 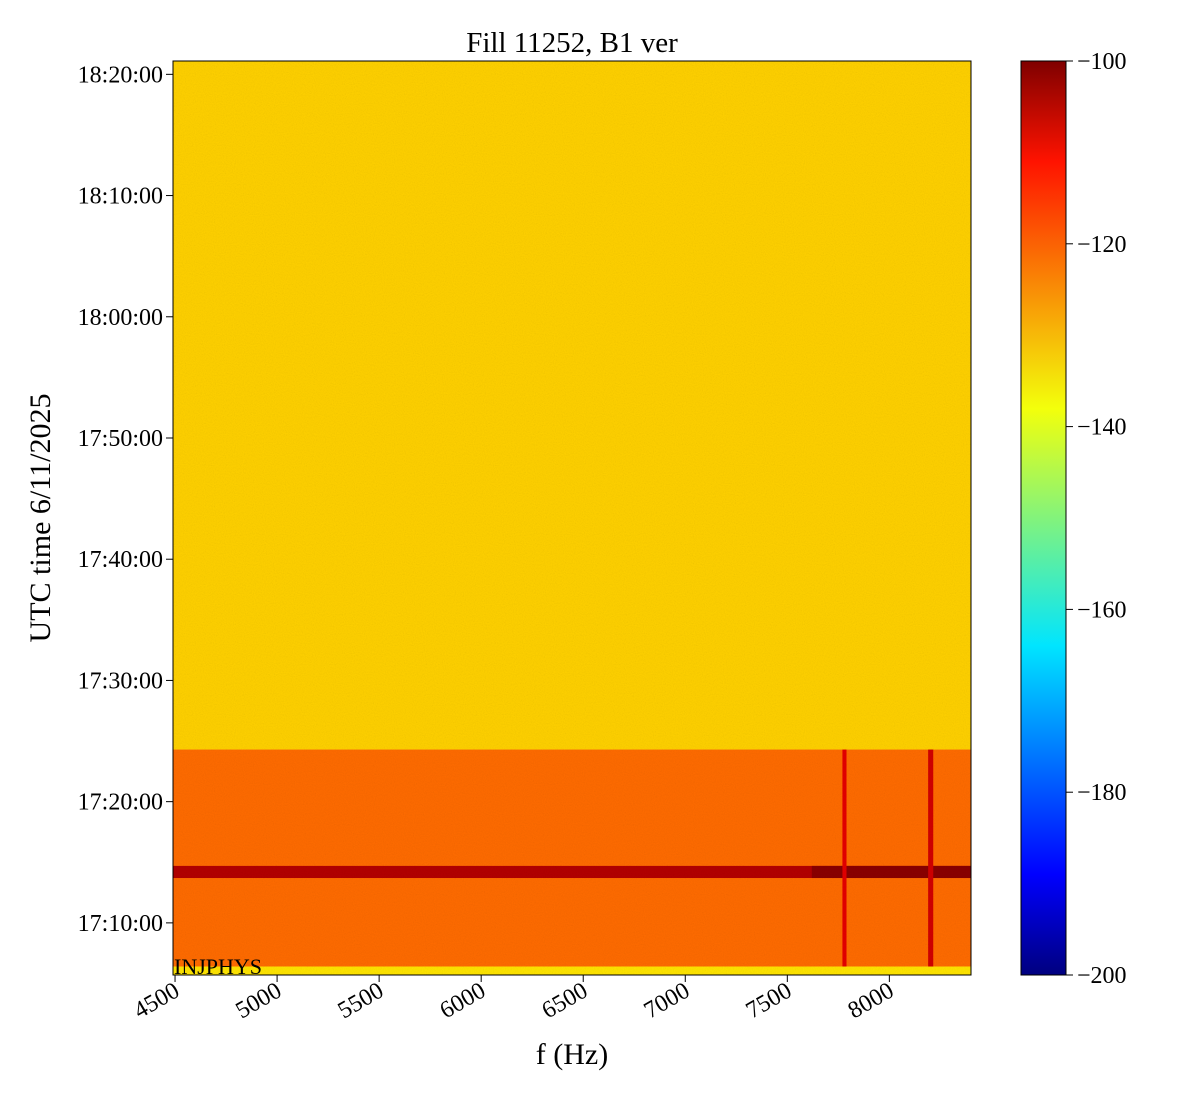 I want to click on colorbar-tick-label: −100, so click(x=1102, y=62).